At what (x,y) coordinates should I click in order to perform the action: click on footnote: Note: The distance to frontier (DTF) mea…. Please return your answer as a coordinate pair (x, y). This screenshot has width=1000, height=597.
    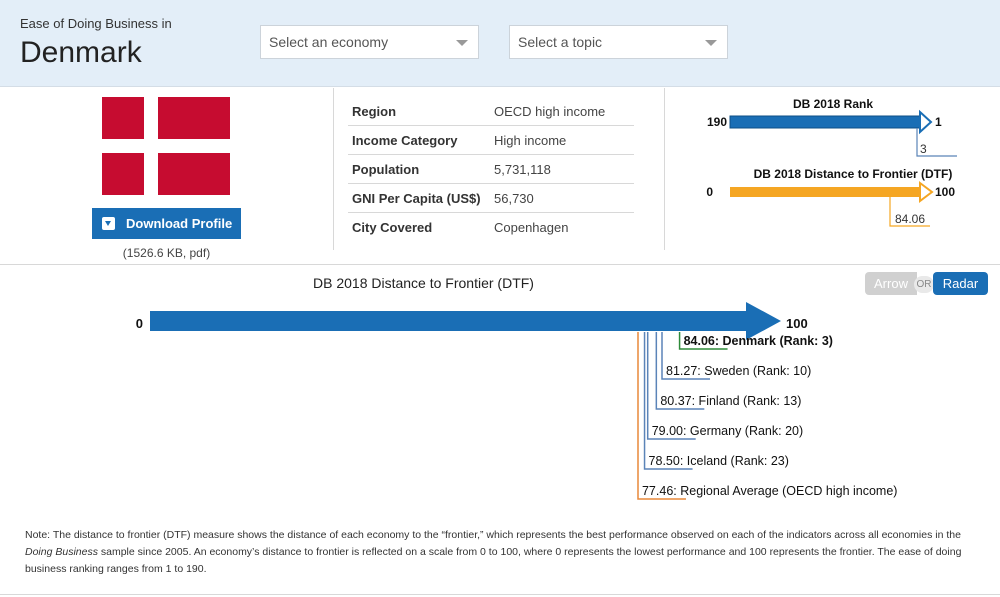
    Looking at the image, I should click on (500, 552).